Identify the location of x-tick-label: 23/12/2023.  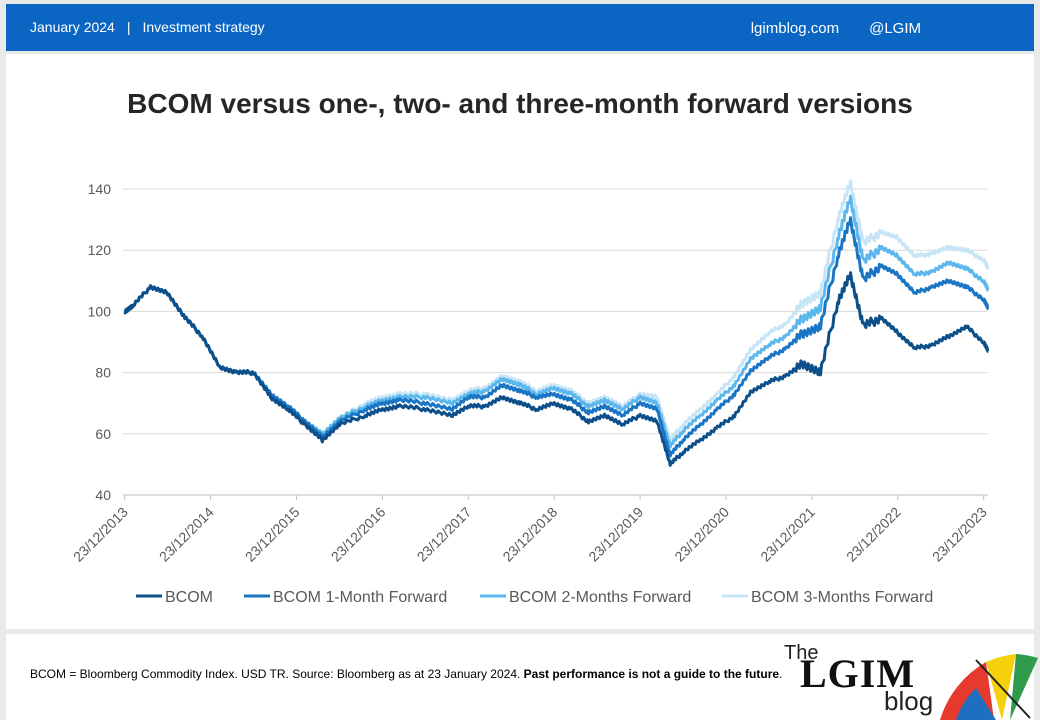
(959, 534).